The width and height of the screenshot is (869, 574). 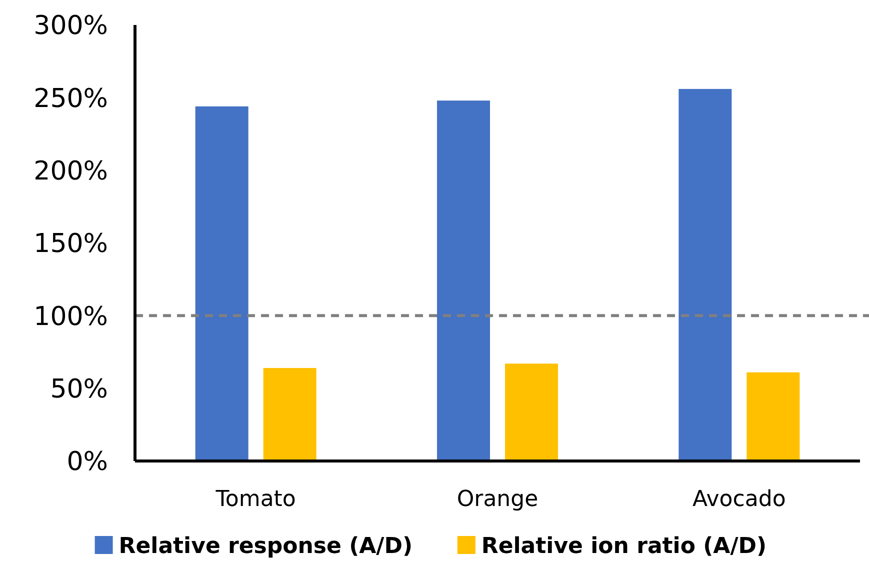 I want to click on legend-label: Relative response (A/D), so click(x=265, y=546).